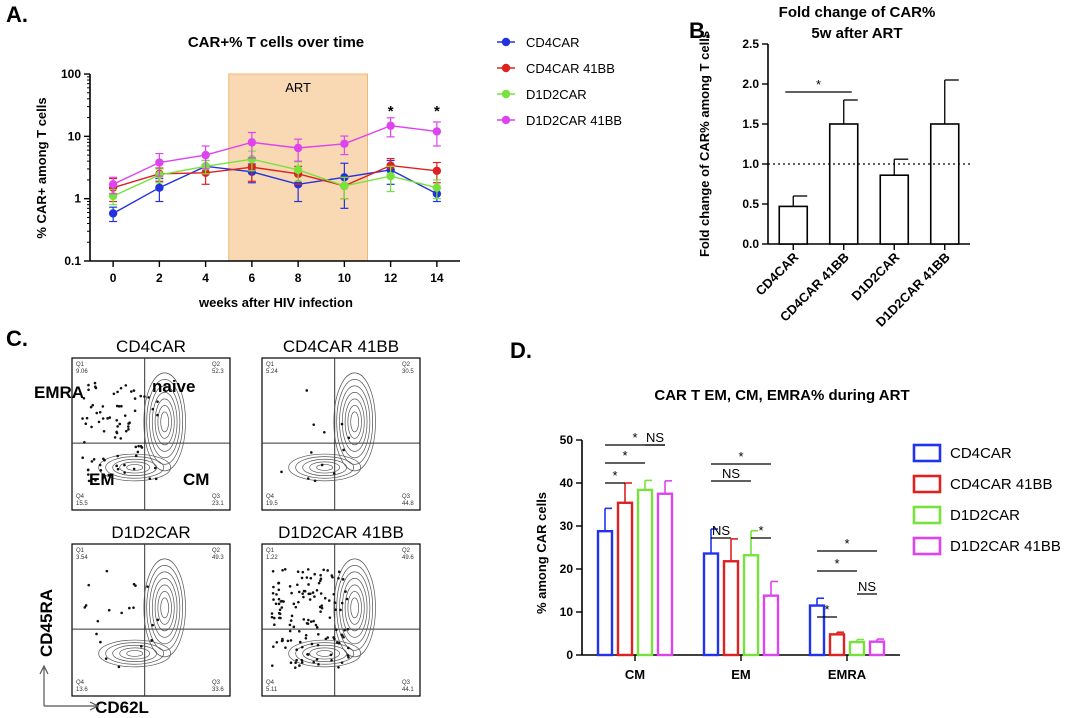 This screenshot has width=1080, height=718. I want to click on panel-label-b: B., so click(700, 30).